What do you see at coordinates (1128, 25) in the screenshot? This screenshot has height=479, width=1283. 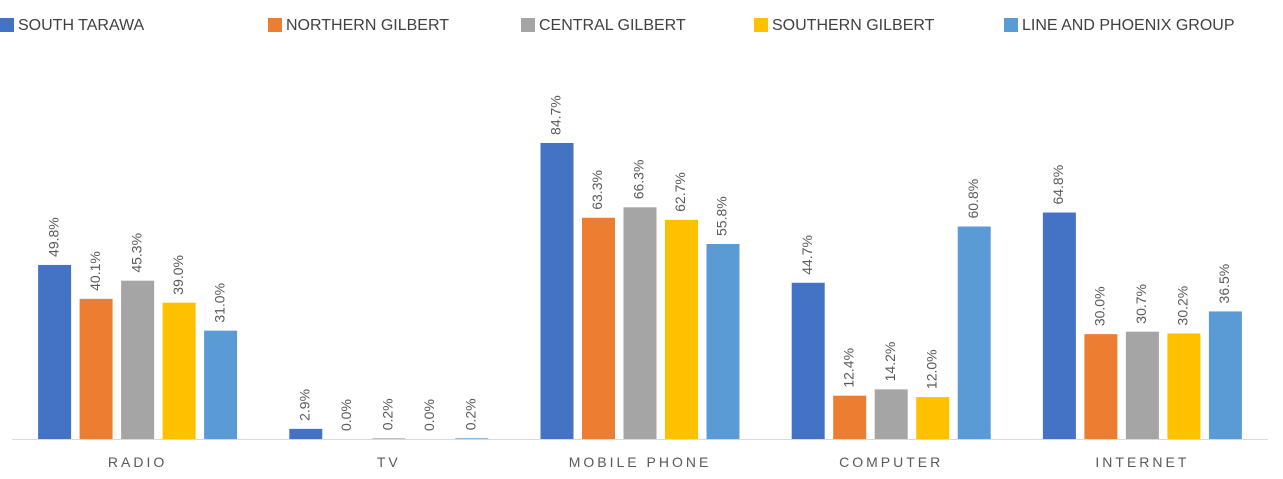 I see `legend-label: LINE AND PHOENIX GROUP` at bounding box center [1128, 25].